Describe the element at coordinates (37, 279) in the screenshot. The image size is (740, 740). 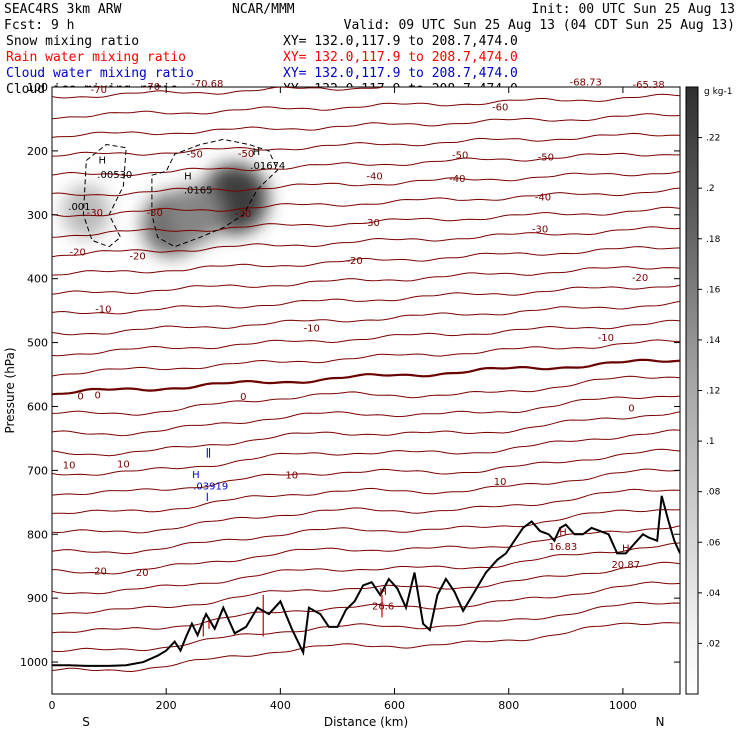
I see `y-tick-label: 400` at that location.